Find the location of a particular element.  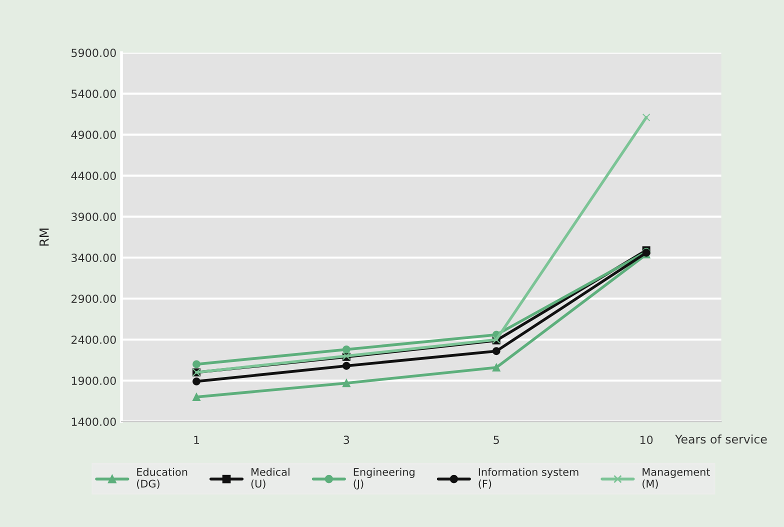

y-axis-title: RM is located at coordinates (44, 237).